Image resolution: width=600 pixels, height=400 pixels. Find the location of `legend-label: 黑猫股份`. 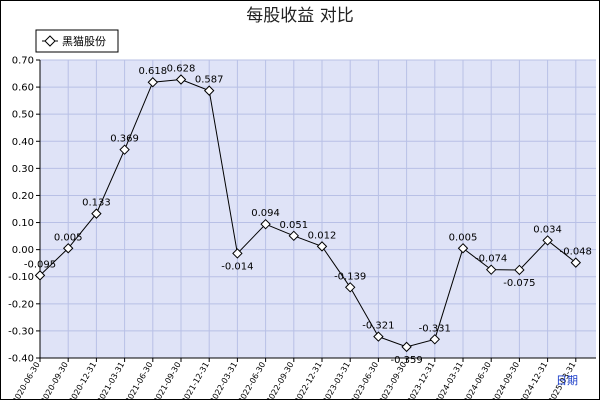

legend-label: 黑猫股份 is located at coordinates (84, 41).